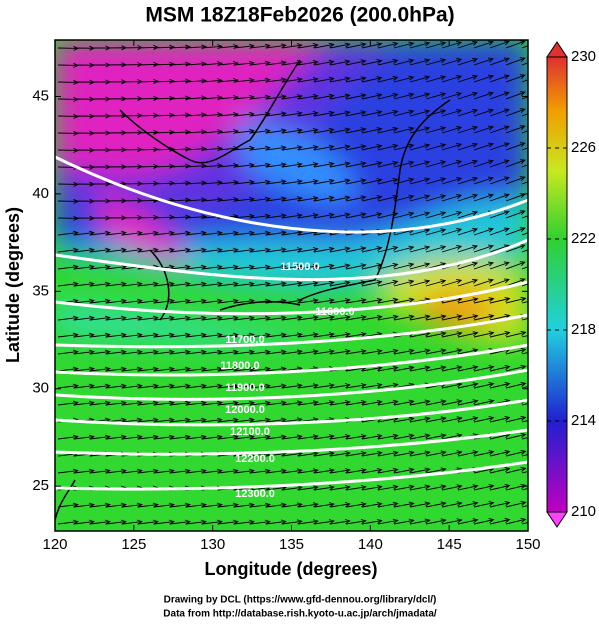 The height and width of the screenshot is (625, 599). I want to click on colorbar-tick-label: 226, so click(583, 147).